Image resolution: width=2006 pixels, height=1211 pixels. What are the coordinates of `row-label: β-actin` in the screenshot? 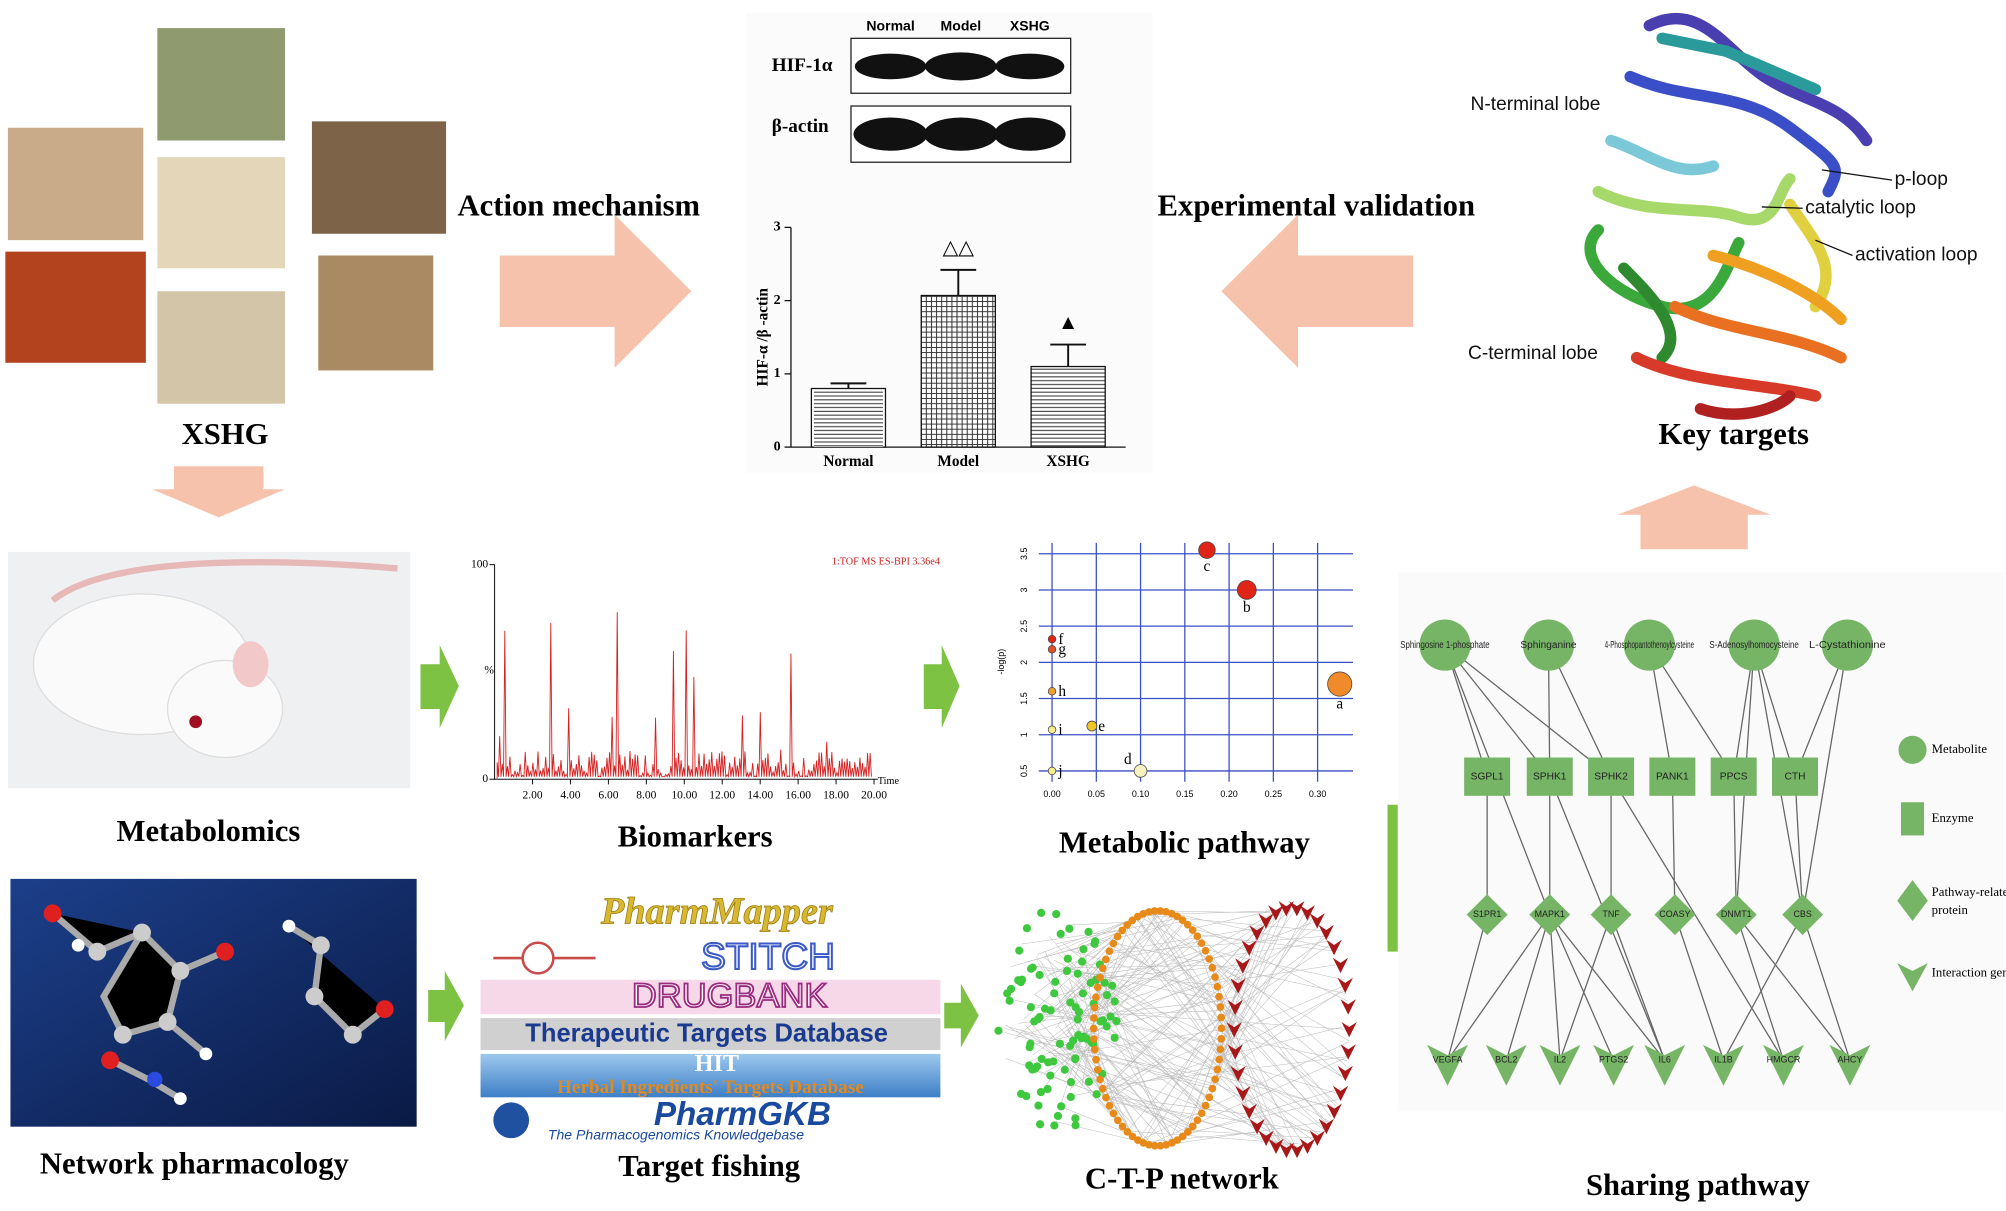 It's located at (800, 126).